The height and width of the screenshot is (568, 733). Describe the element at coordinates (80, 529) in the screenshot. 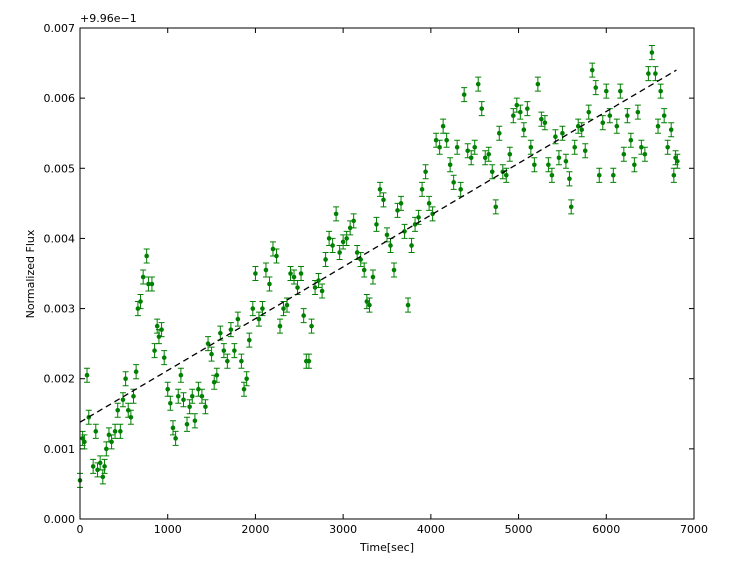

I see `x-tick-label: 0` at that location.